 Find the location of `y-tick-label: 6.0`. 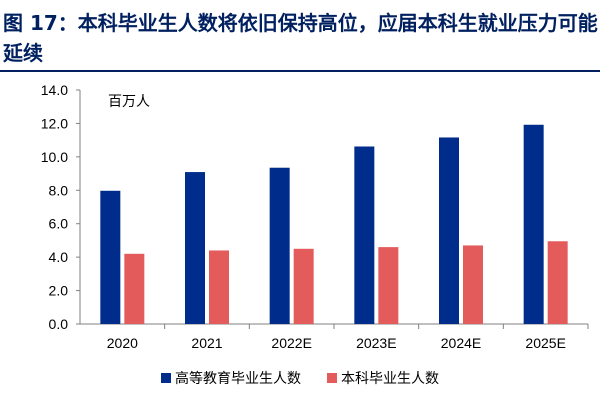

y-tick-label: 6.0 is located at coordinates (59, 224).